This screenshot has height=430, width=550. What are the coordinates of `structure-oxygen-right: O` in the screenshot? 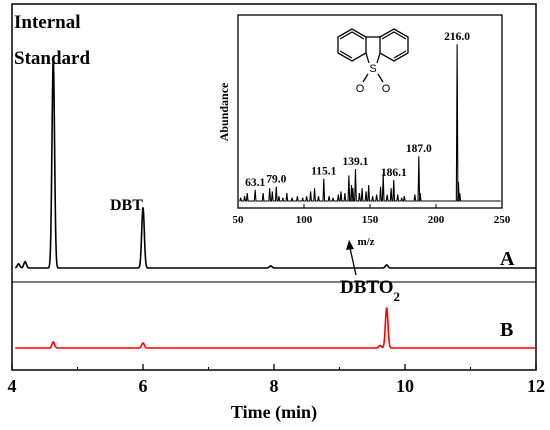 It's located at (386, 89).